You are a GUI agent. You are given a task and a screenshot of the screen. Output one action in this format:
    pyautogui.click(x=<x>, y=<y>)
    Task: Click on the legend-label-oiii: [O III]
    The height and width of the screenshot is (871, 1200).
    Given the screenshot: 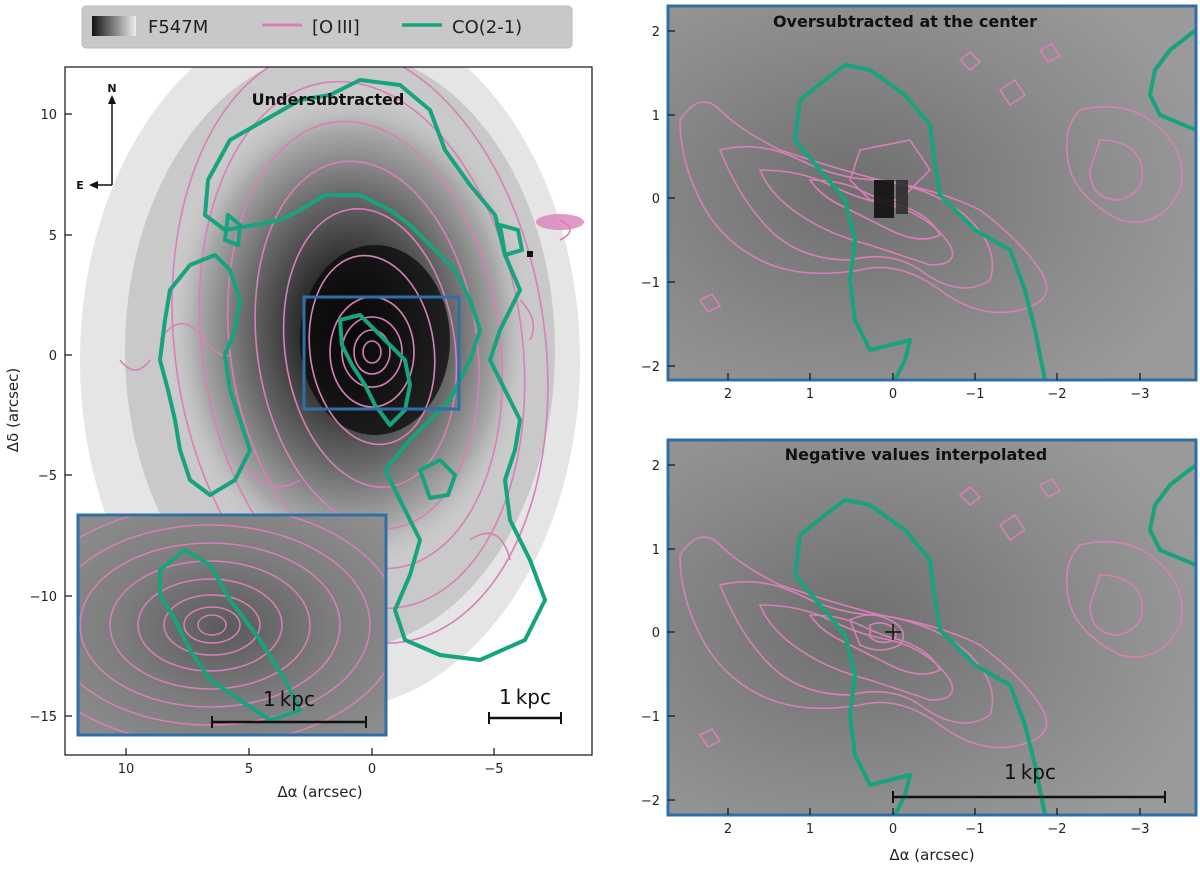 What is the action you would take?
    pyautogui.click(x=336, y=27)
    